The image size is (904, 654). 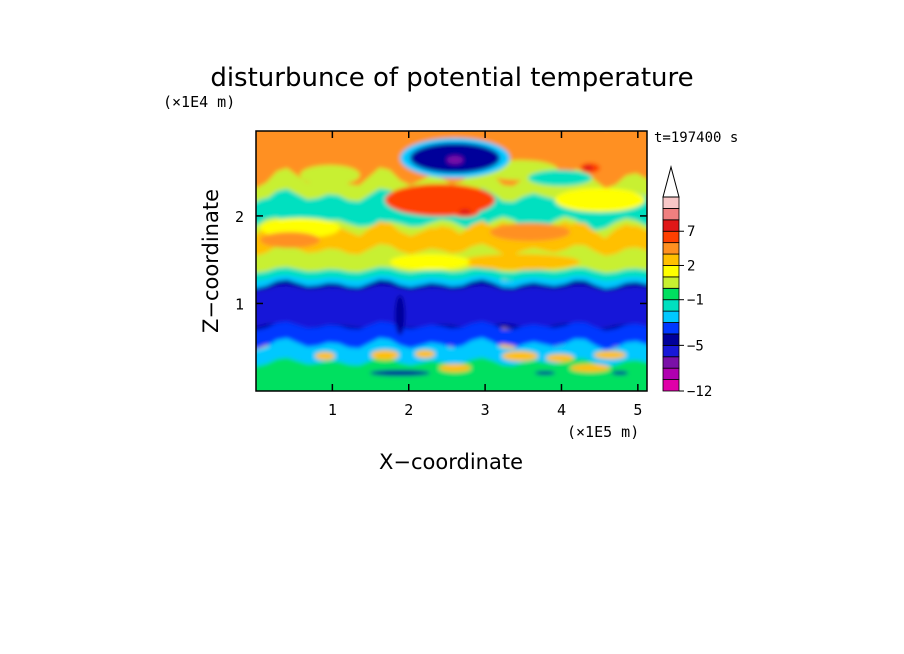 I want to click on chart-title: disturbunce of potential temperature, so click(x=451, y=78).